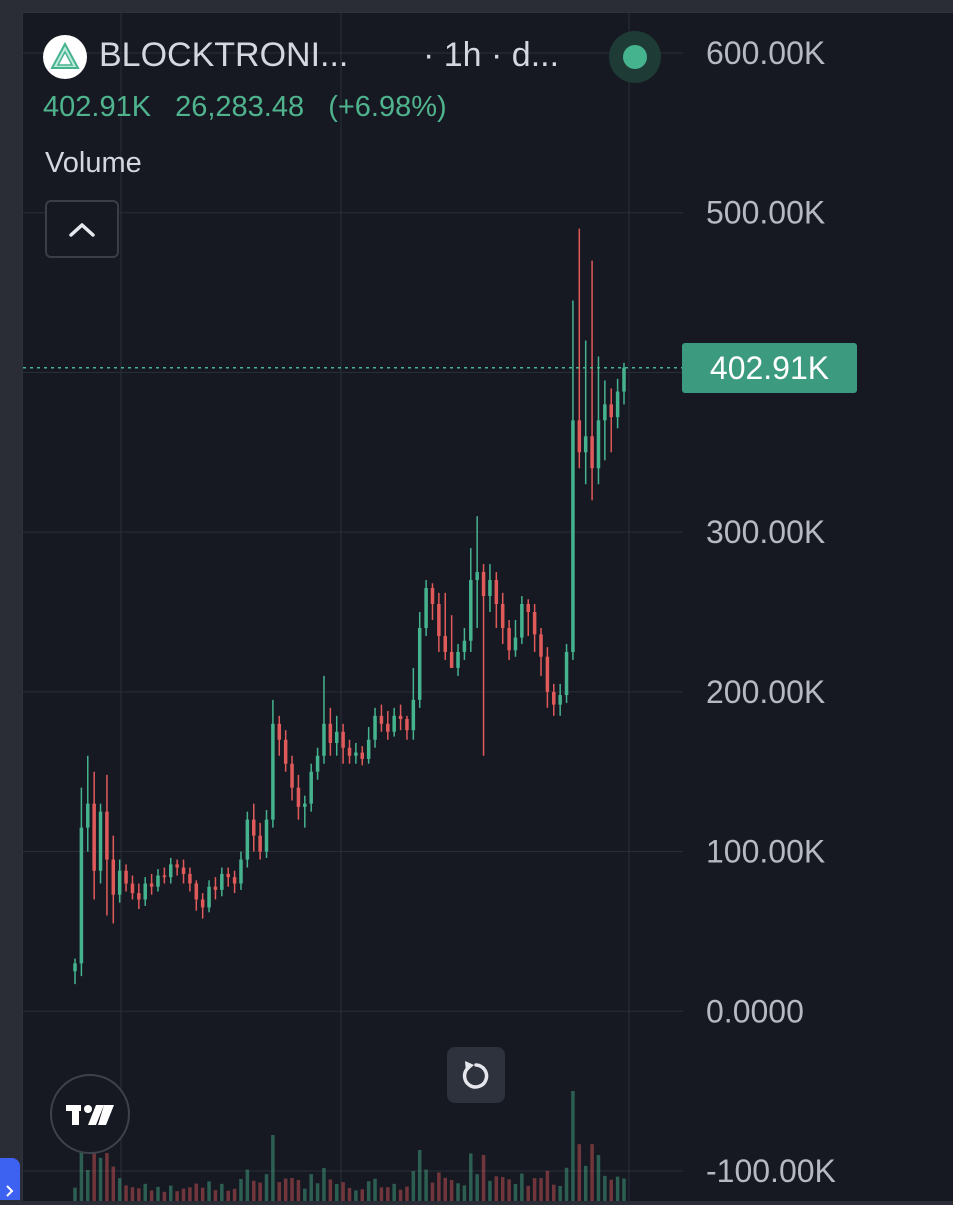  I want to click on reset-icon, so click(475, 1075).